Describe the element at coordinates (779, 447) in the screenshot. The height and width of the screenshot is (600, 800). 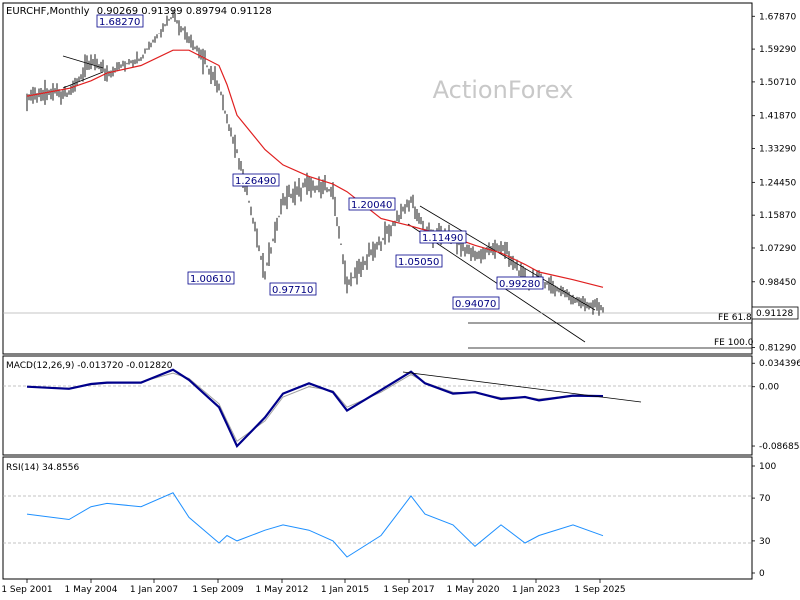
I see `macd-y-tick-label: -0.086854` at that location.